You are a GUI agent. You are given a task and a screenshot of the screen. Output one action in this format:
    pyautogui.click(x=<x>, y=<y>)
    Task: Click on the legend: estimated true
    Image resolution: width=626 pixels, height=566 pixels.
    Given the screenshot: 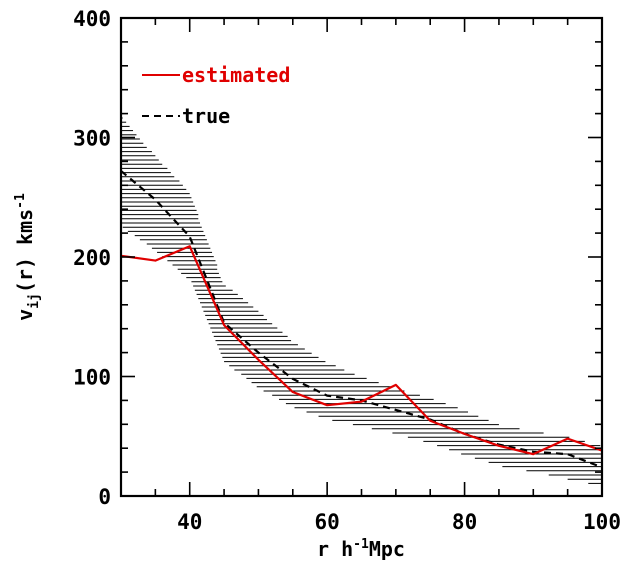 What is the action you would take?
    pyautogui.click(x=216, y=95)
    